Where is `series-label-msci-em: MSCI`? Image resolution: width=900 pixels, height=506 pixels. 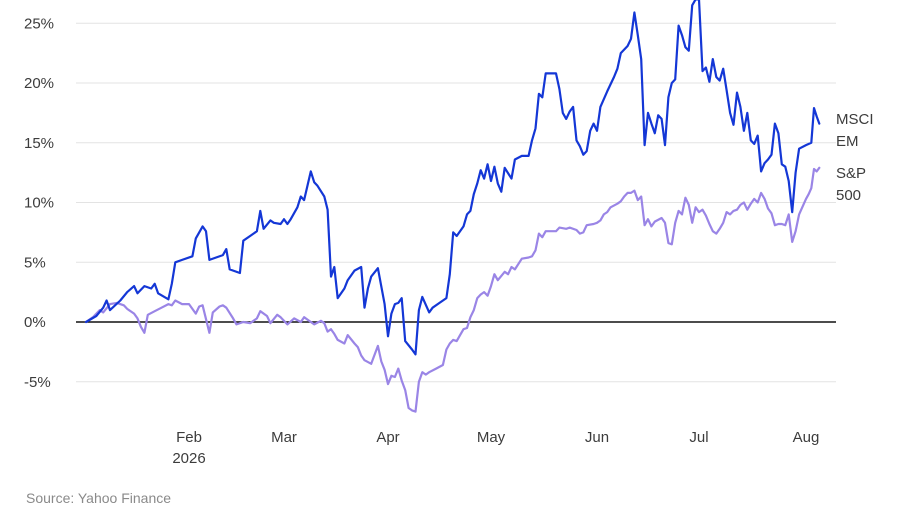 series-label-msci-em: MSCI is located at coordinates (855, 119).